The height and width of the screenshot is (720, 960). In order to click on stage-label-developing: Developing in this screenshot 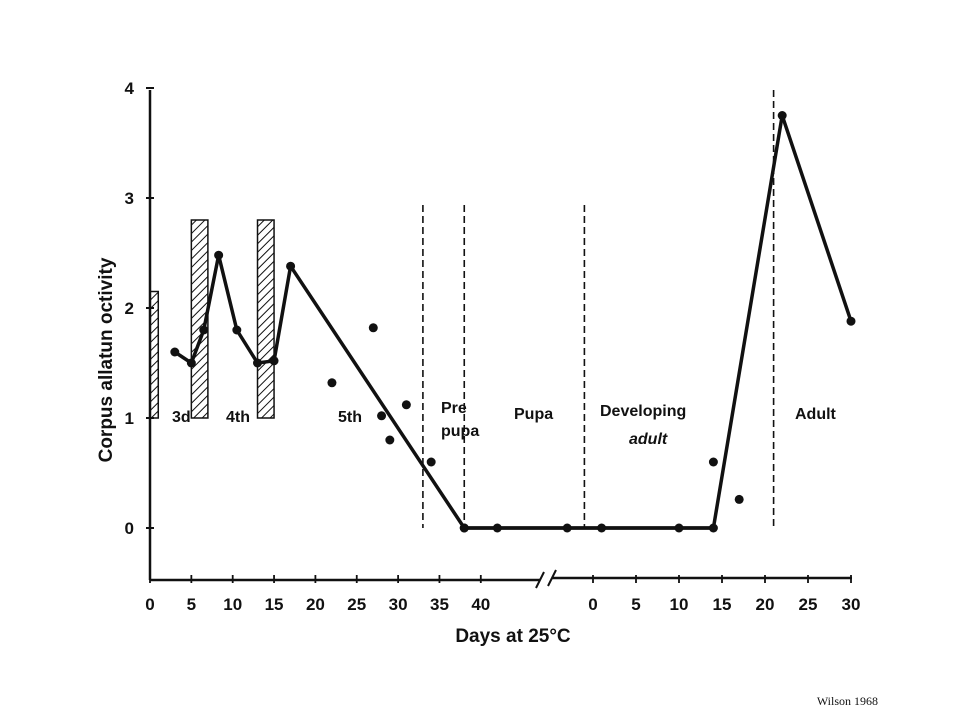, I will do `click(643, 411)`.